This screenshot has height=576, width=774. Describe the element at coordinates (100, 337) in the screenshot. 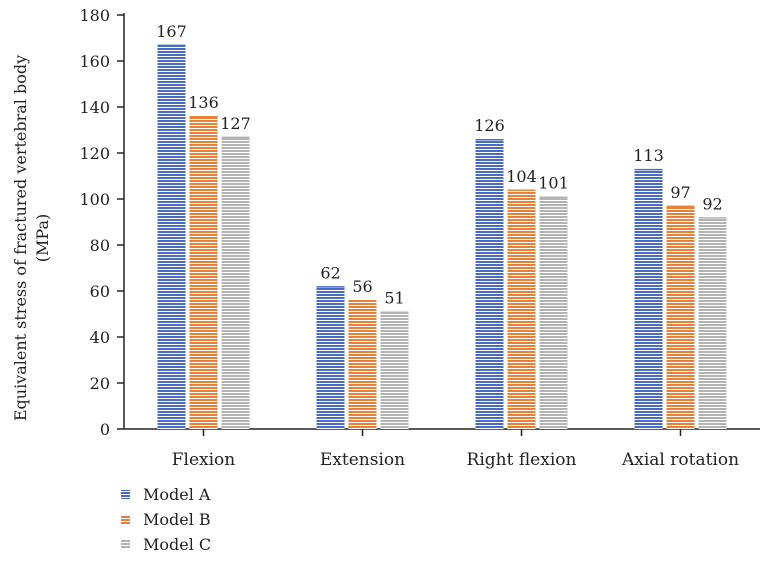

I see `y-tick-label: 40` at that location.